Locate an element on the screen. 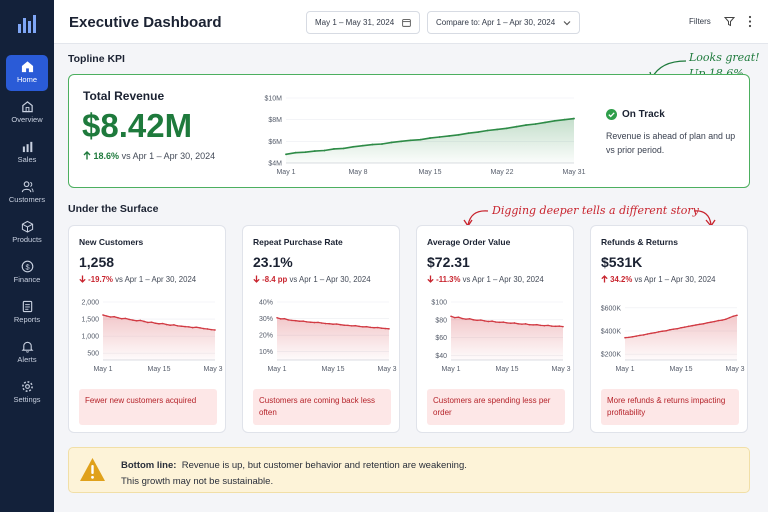 The height and width of the screenshot is (512, 768). x-tick-label: May 8 is located at coordinates (357, 172).